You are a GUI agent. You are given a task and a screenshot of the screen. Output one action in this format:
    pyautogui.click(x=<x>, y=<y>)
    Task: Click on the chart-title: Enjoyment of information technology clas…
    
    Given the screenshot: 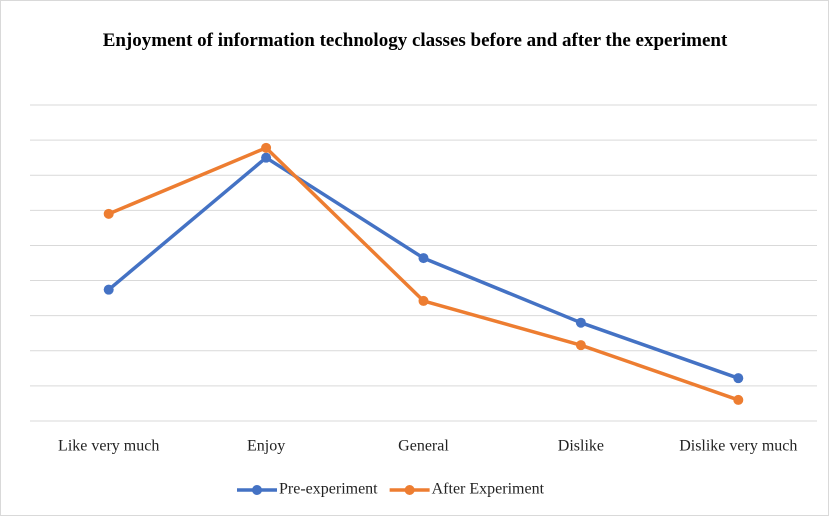 What is the action you would take?
    pyautogui.click(x=415, y=40)
    